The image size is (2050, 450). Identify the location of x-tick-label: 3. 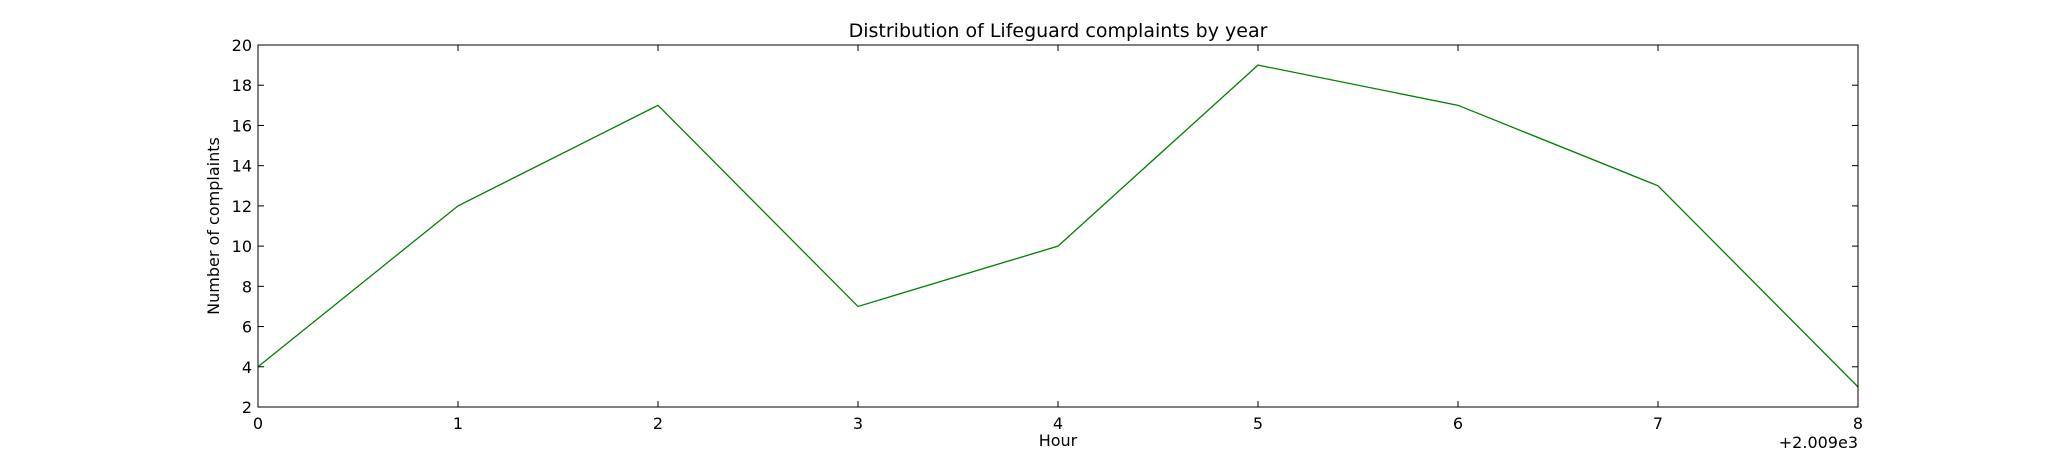
(858, 423).